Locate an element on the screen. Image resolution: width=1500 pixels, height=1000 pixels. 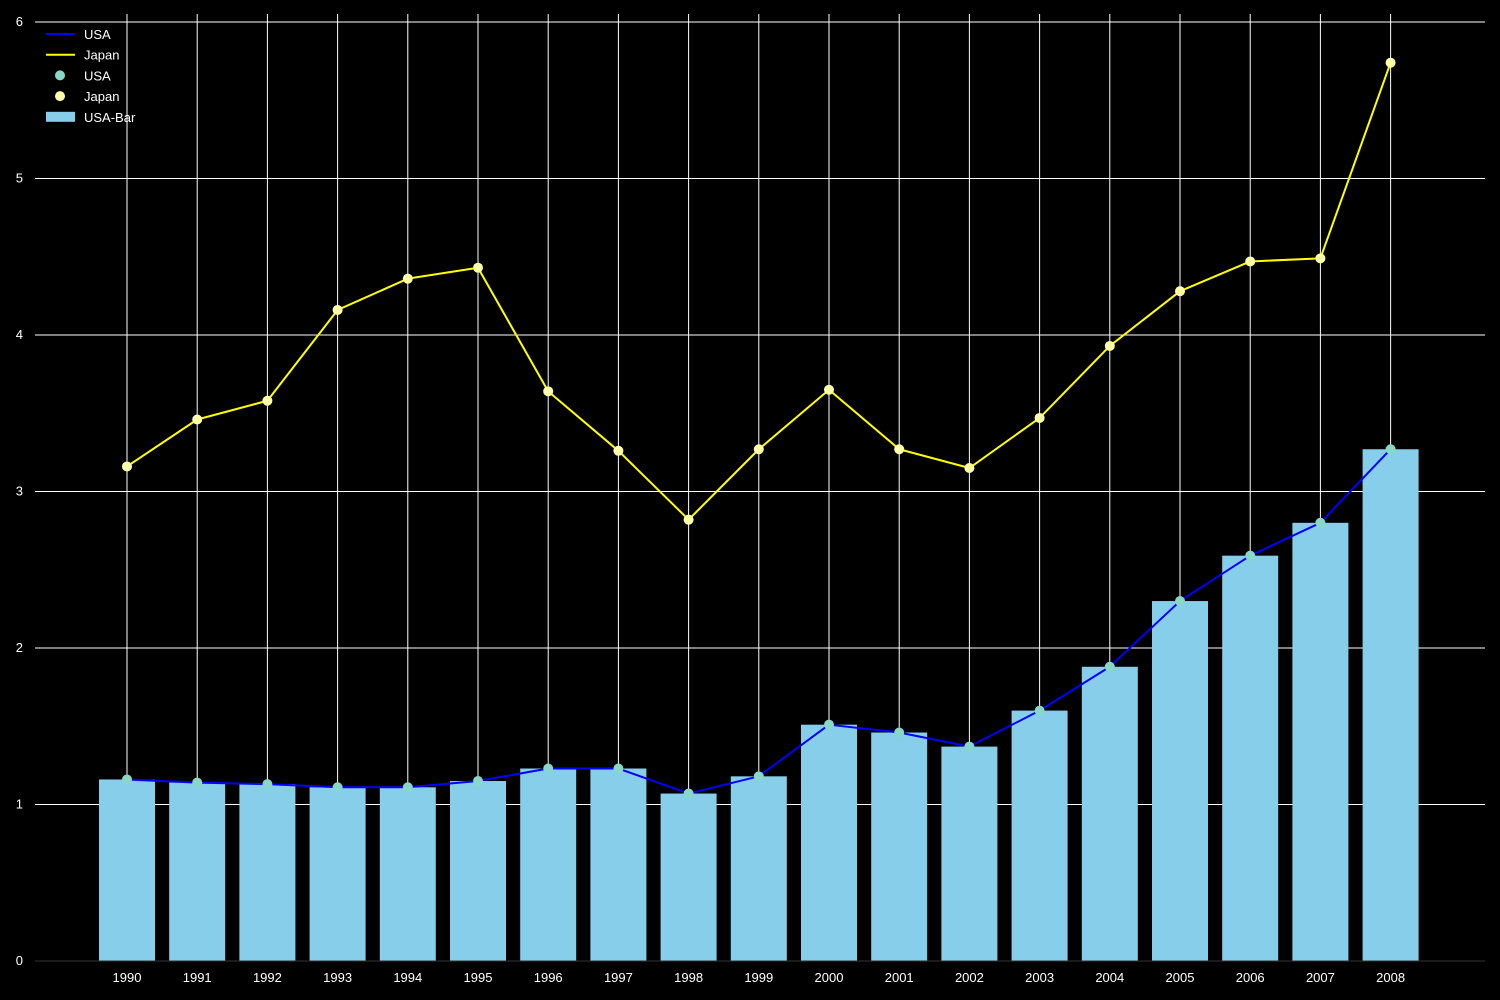
x-tick-label: 2008 is located at coordinates (1390, 977).